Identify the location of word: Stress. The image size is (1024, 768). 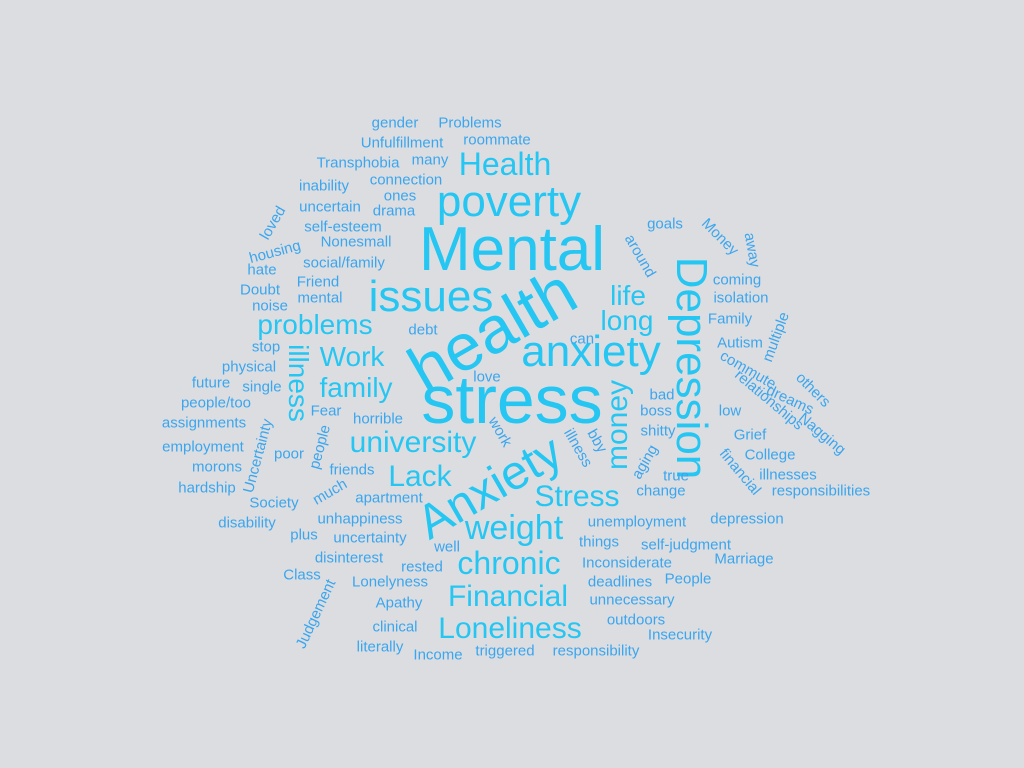
(577, 496).